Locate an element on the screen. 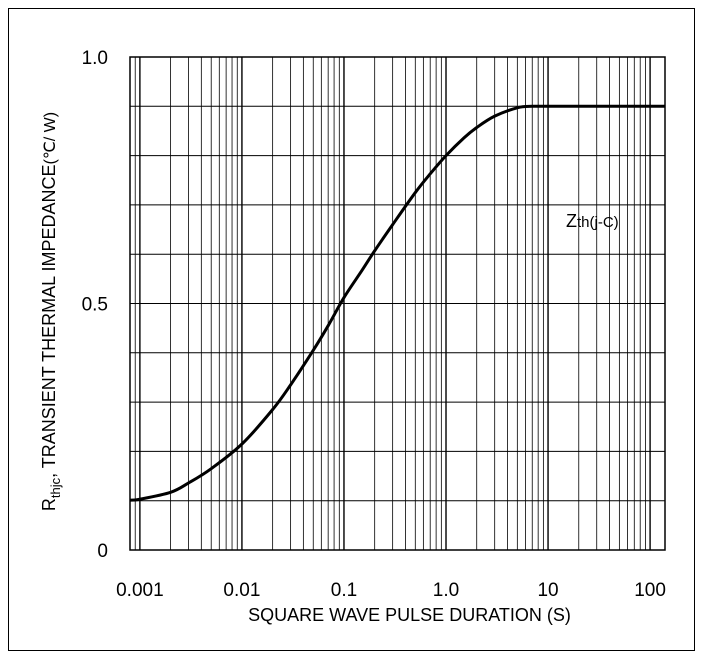 Image resolution: width=704 pixels, height=659 pixels. y-axis-title-prefix: R is located at coordinates (49, 504).